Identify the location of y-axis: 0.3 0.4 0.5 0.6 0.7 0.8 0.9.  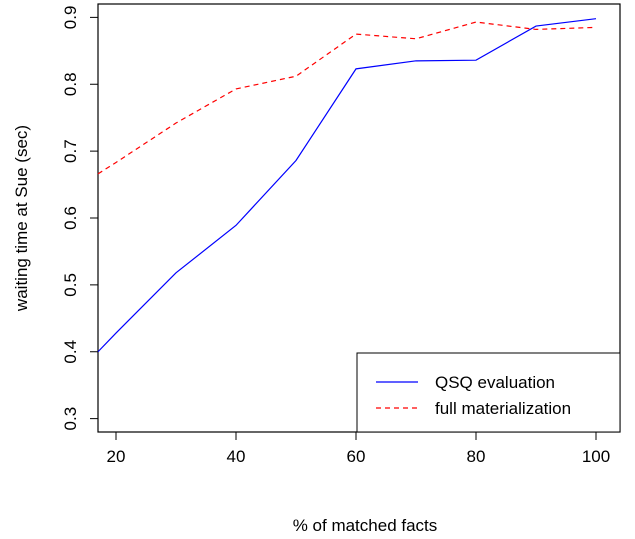
(79, 218).